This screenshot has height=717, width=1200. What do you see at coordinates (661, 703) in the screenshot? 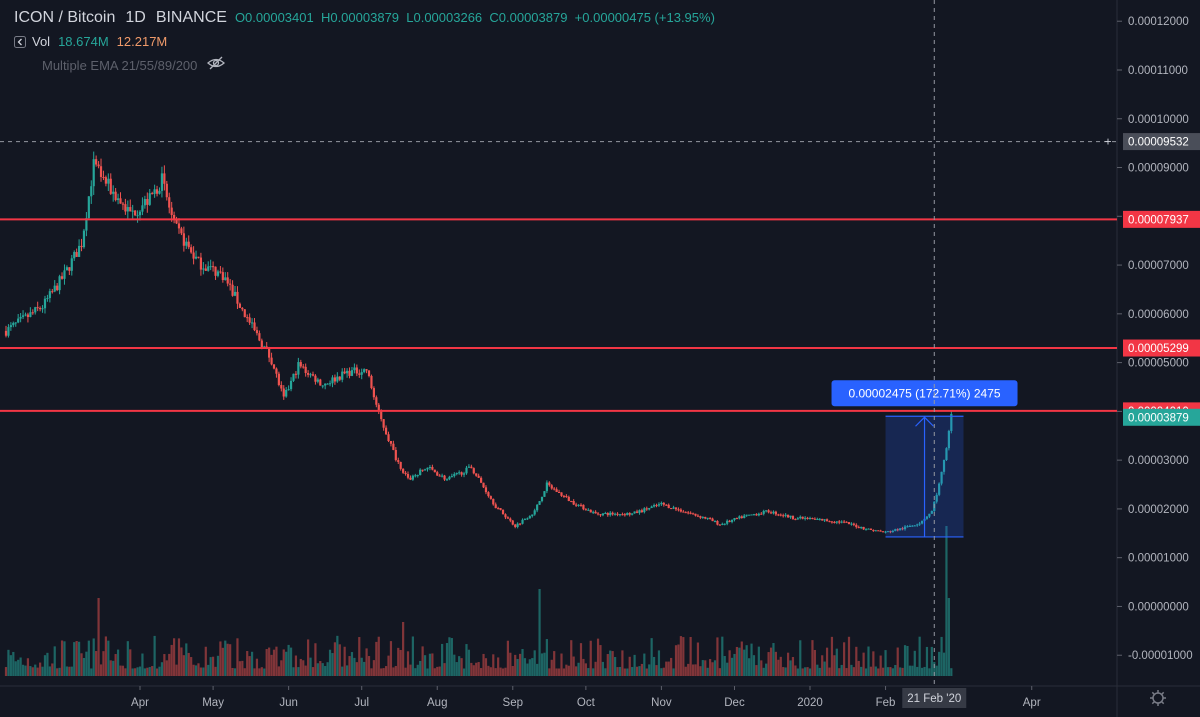
I see `x-tick-label: Nov` at bounding box center [661, 703].